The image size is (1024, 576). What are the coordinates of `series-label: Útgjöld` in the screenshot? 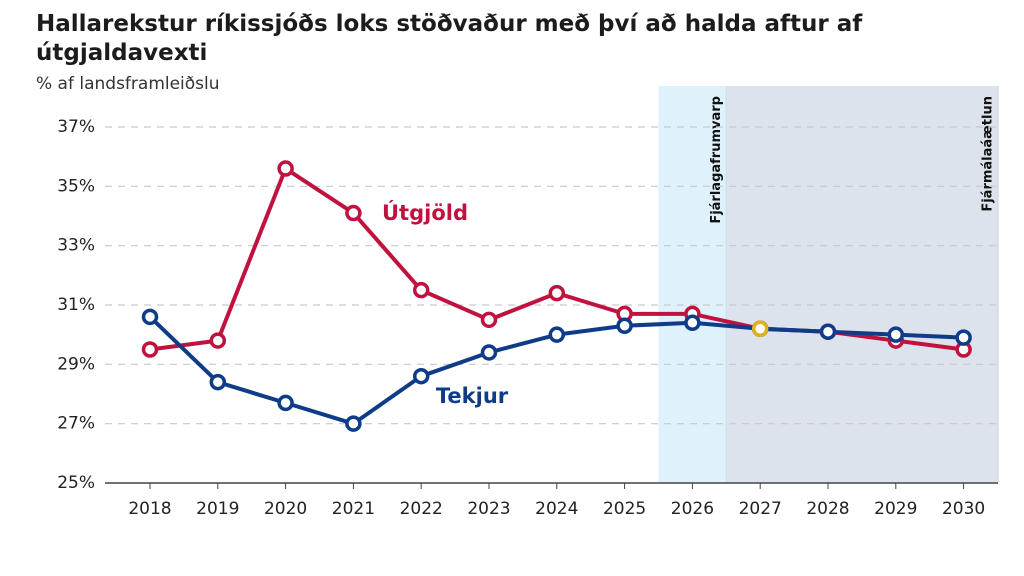 It's located at (425, 212).